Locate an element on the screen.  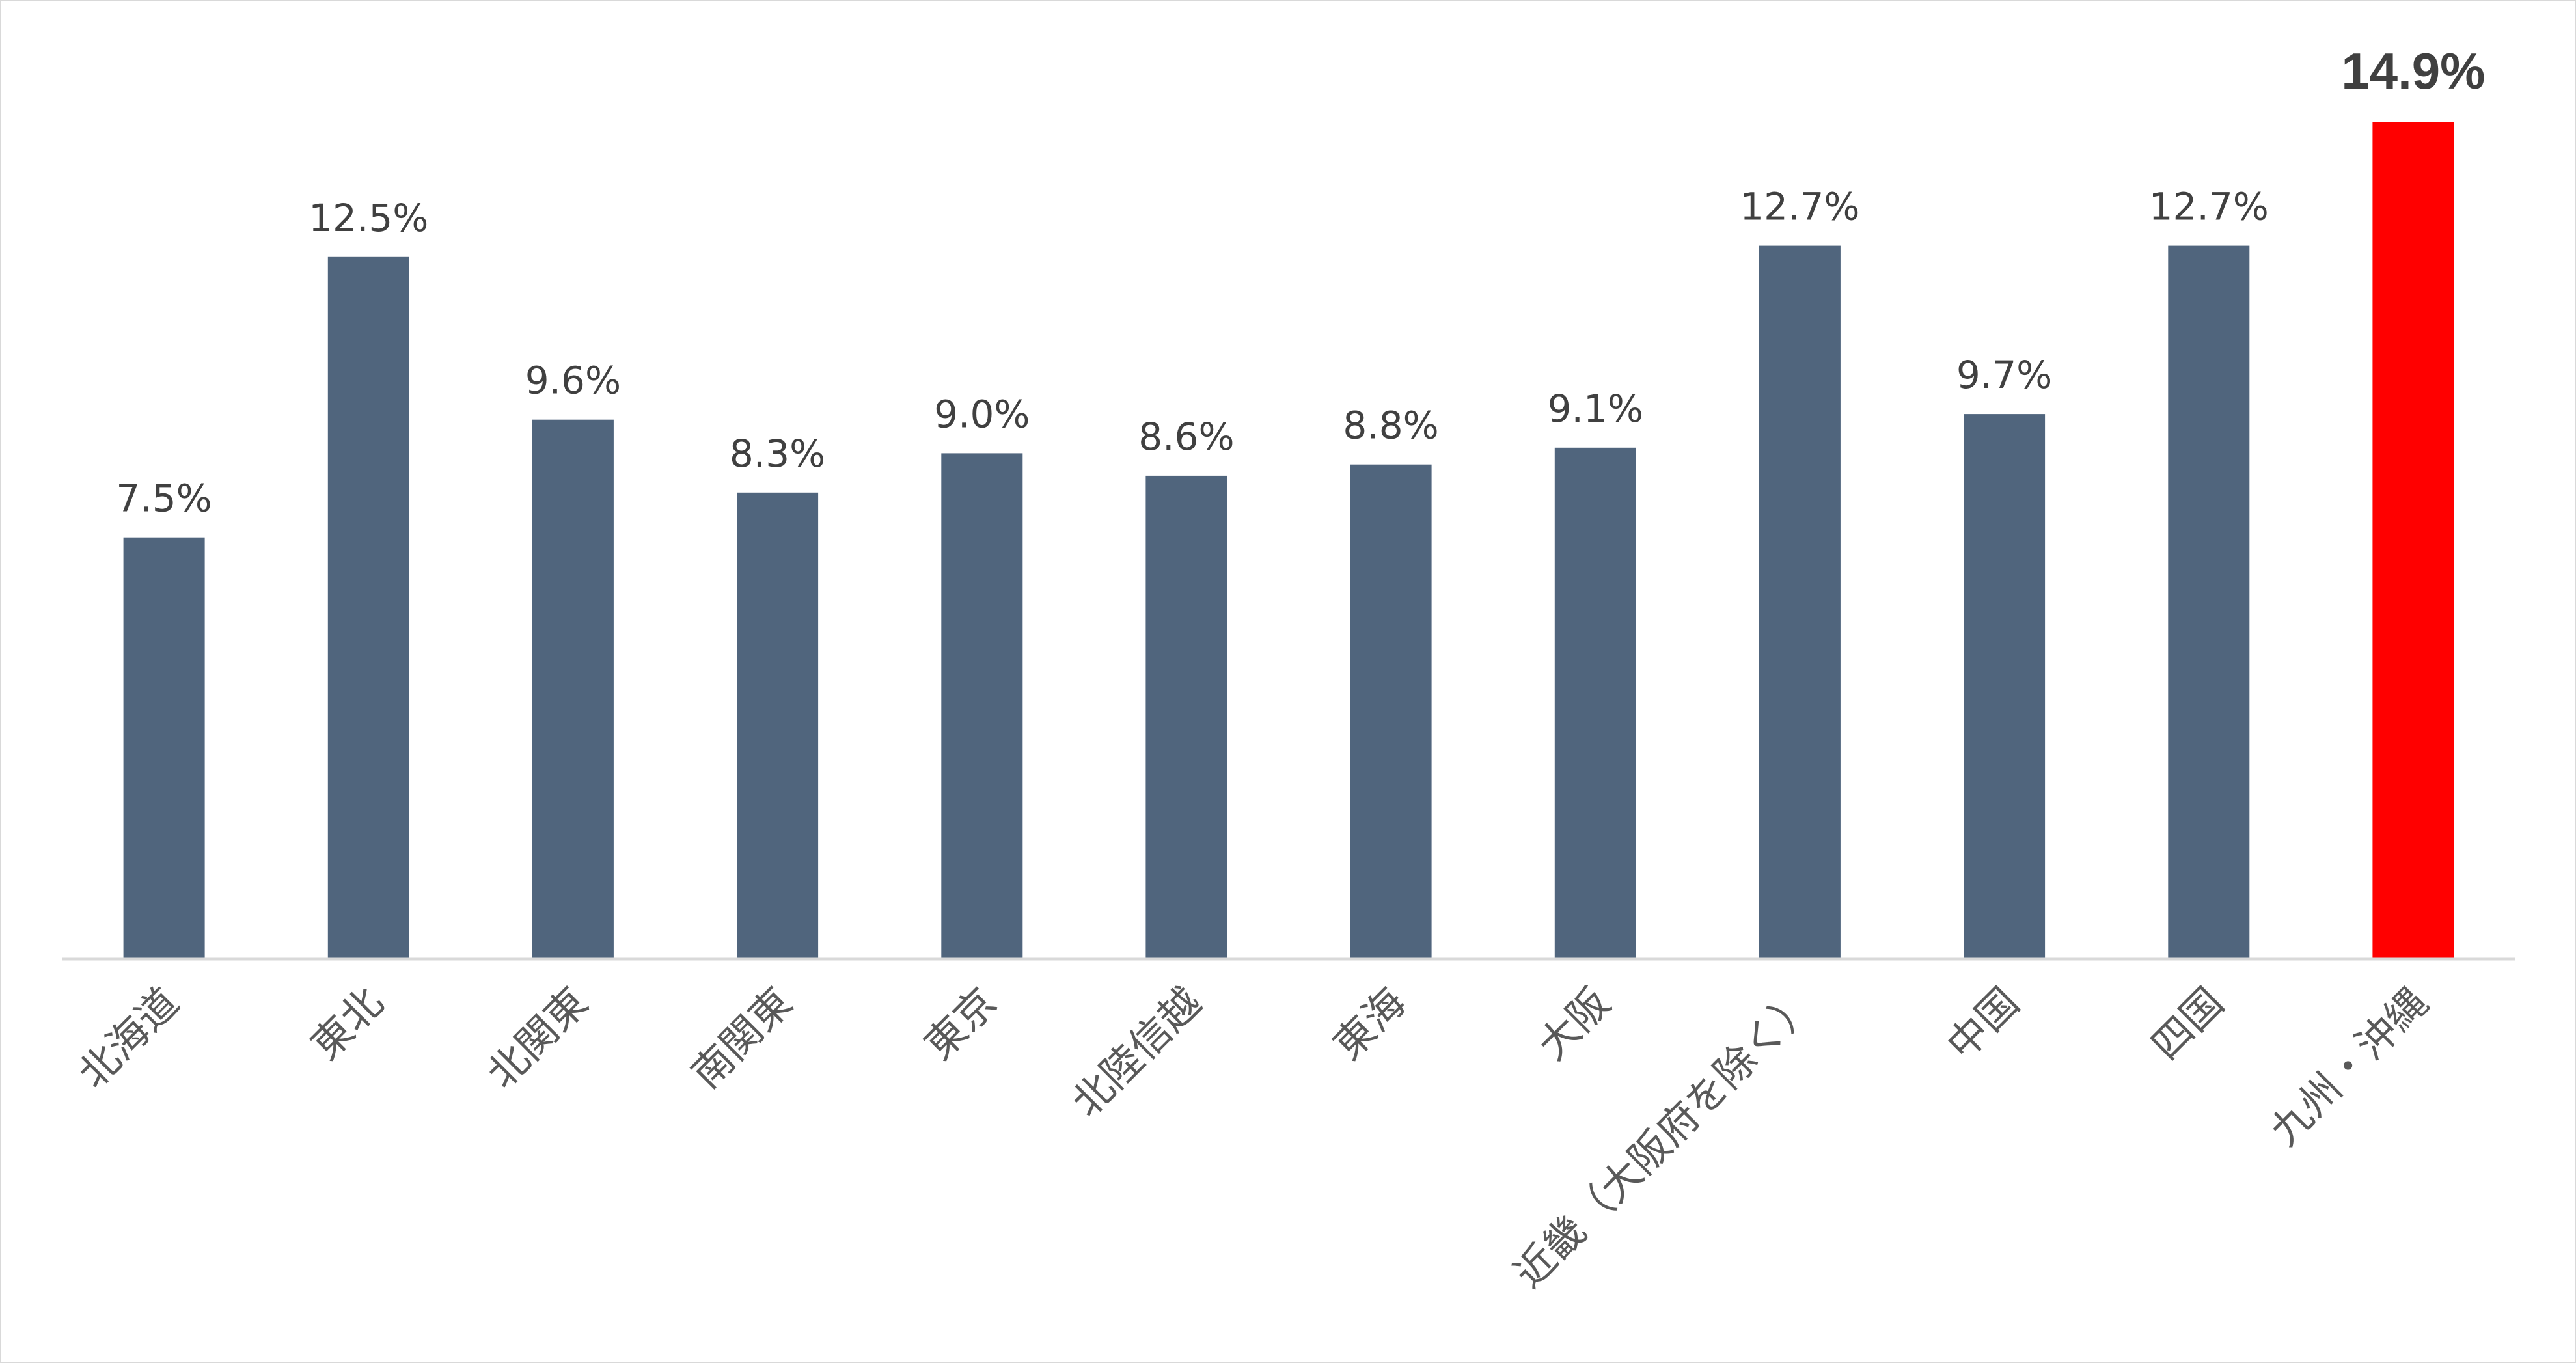
data-label-6: 8.8% is located at coordinates (1391, 426).